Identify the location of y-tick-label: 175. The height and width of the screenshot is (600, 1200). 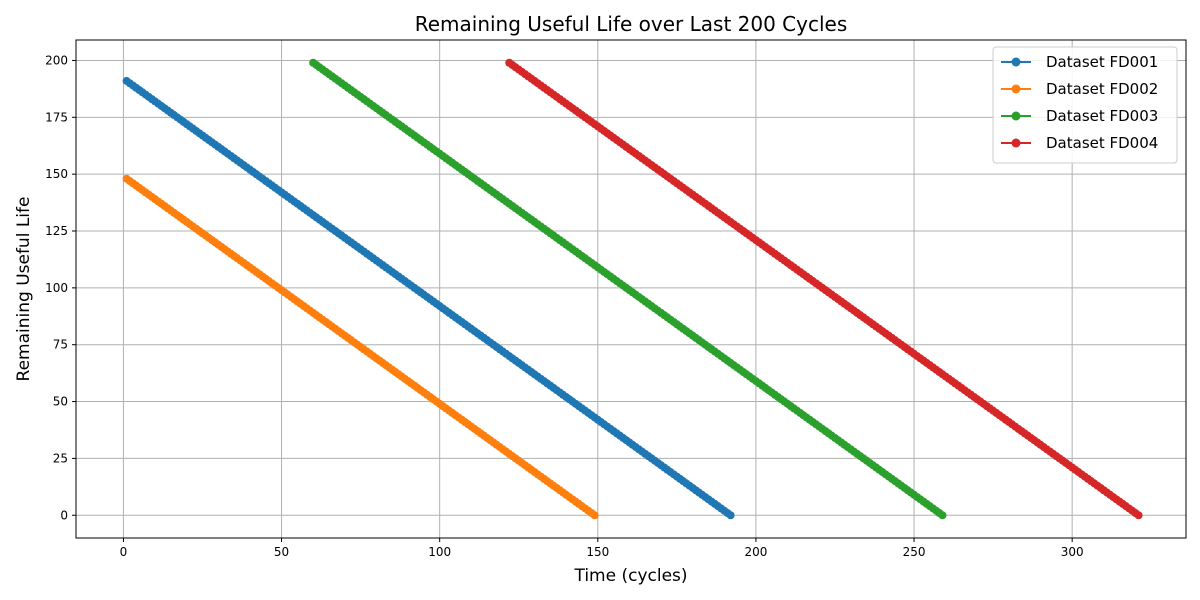
(56, 117).